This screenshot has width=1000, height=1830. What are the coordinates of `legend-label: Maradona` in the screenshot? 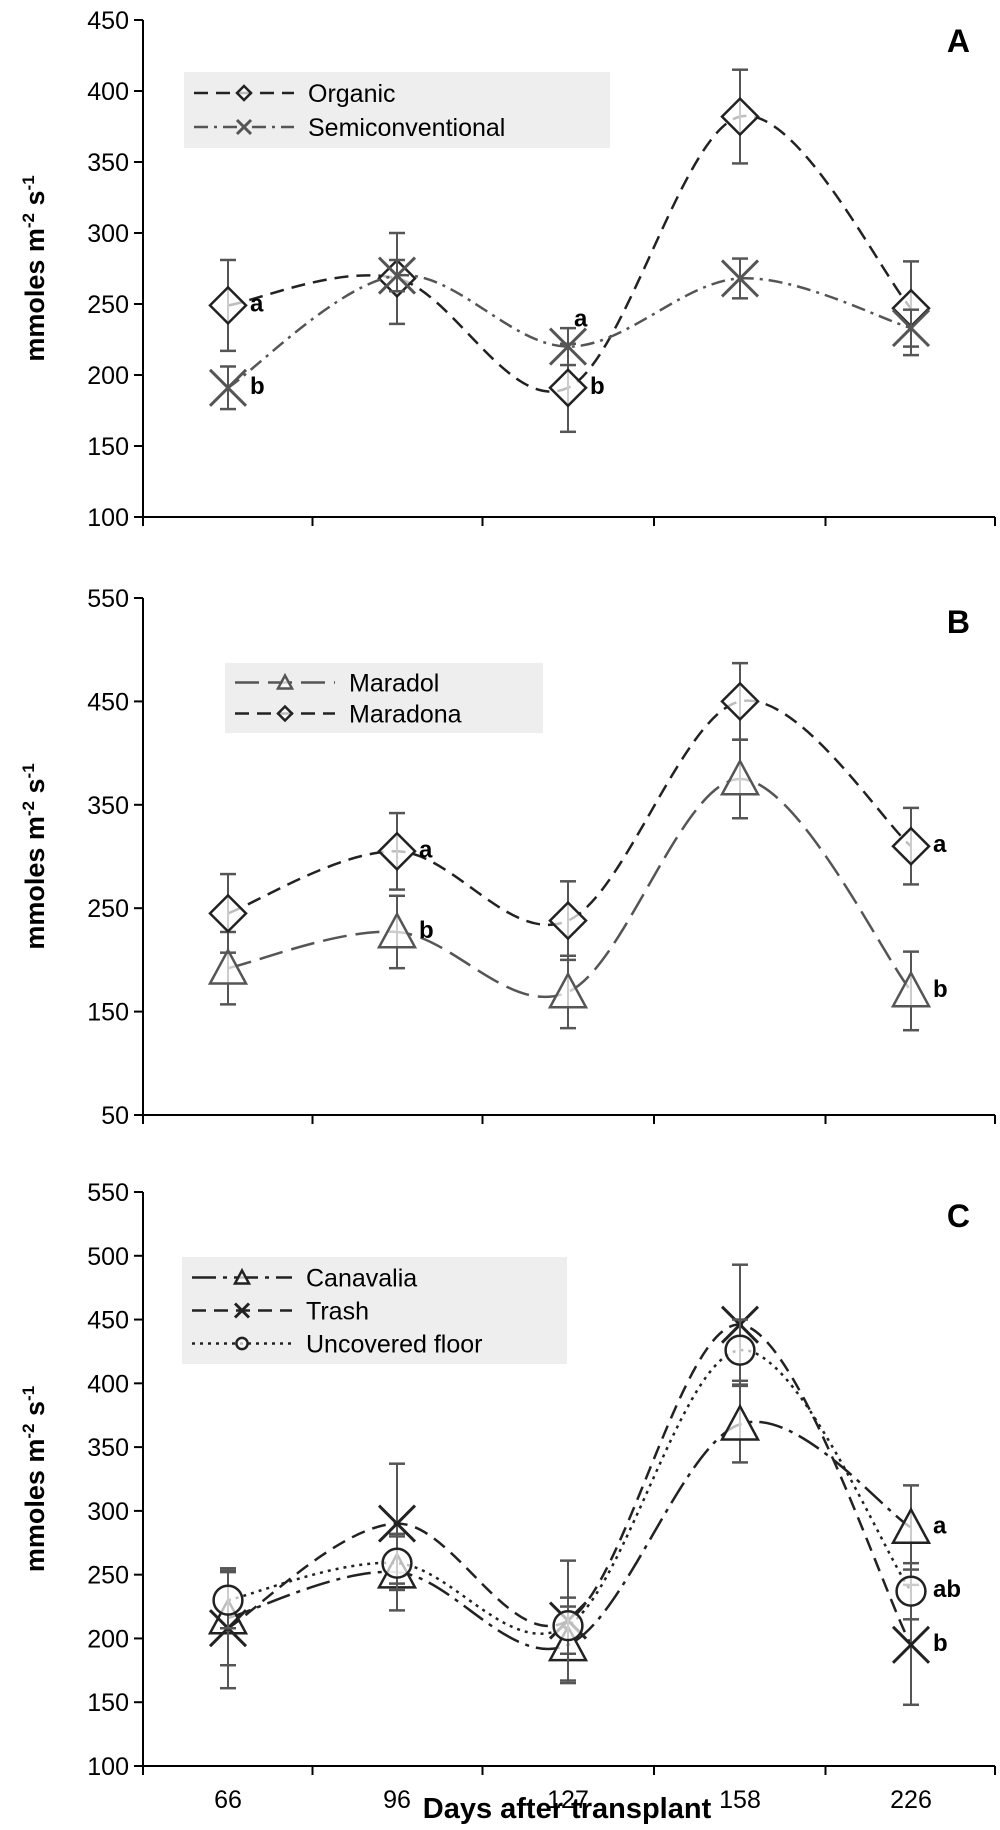 It's located at (405, 715).